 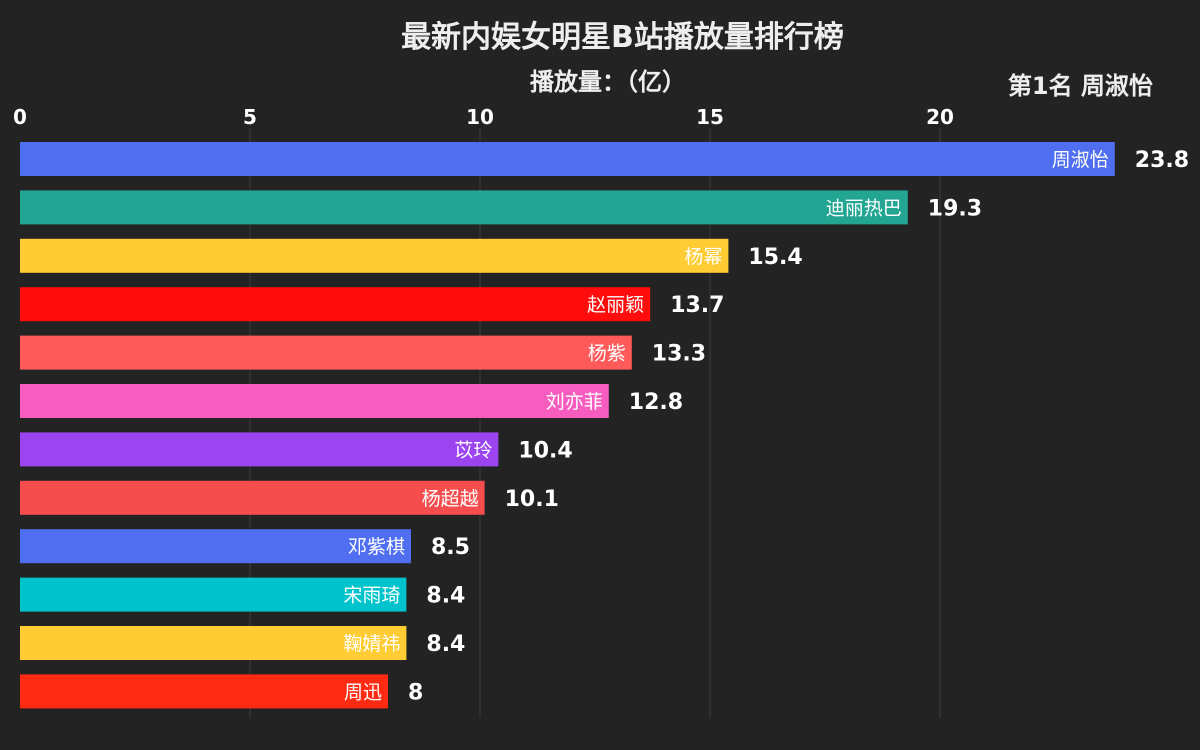 What do you see at coordinates (371, 644) in the screenshot?
I see `bar-category-label: 鞠婧祎` at bounding box center [371, 644].